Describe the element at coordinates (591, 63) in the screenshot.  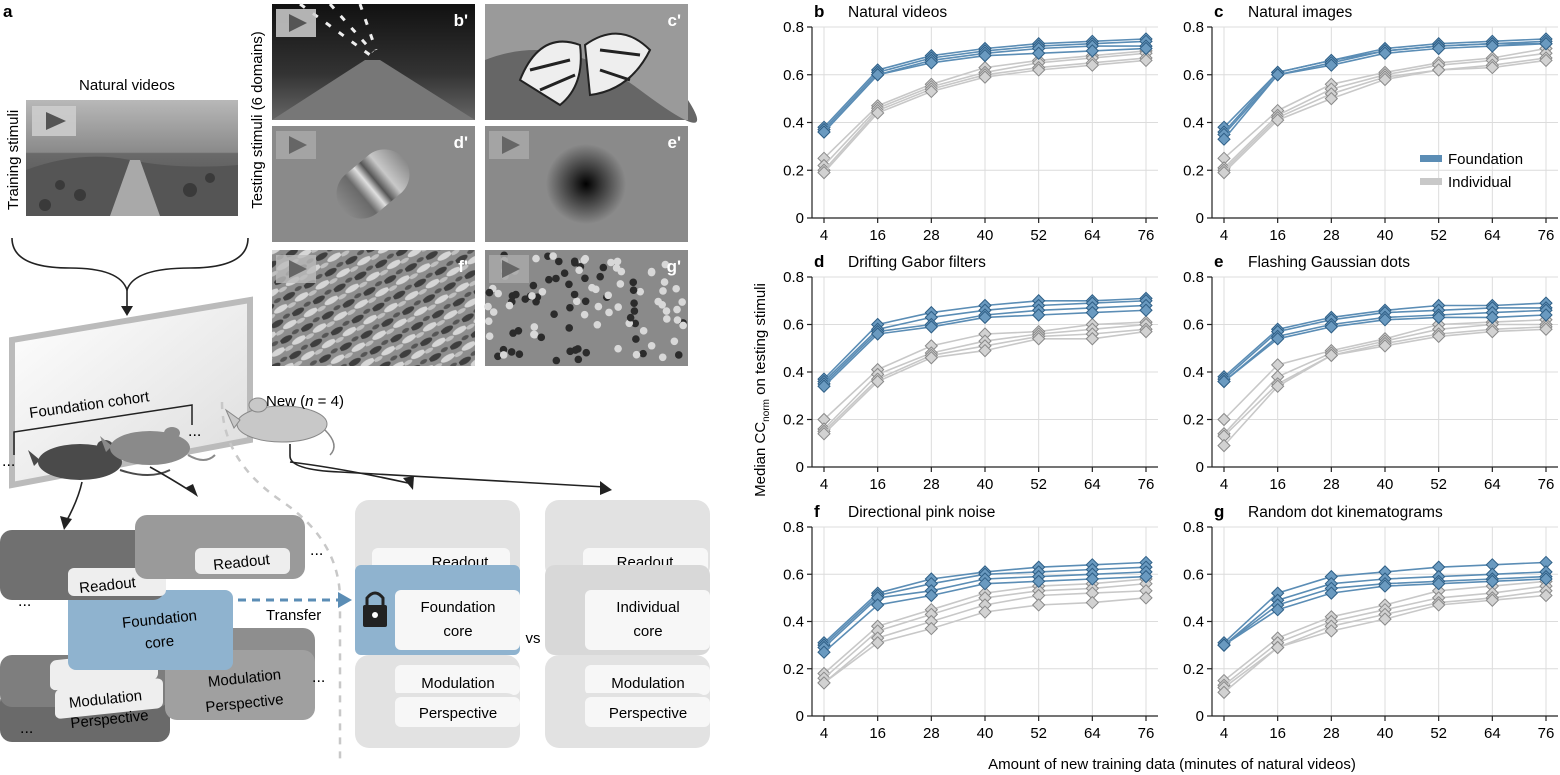
I see `stimulus-thumb-c: c'` at that location.